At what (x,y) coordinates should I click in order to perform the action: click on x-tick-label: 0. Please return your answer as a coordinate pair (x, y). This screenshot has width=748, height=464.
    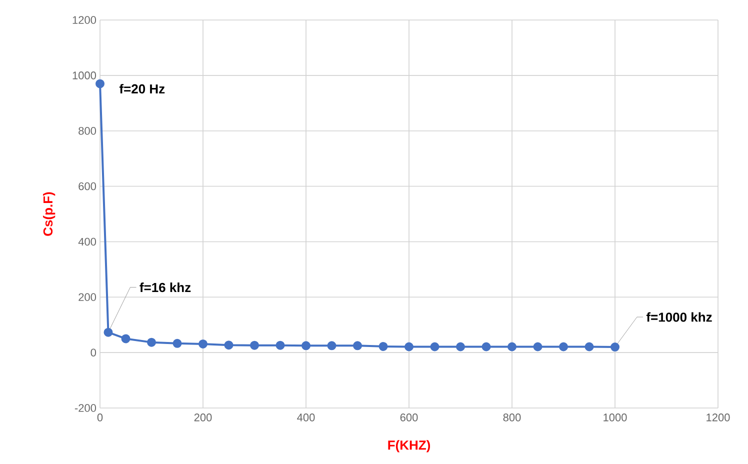
    Looking at the image, I should click on (100, 418).